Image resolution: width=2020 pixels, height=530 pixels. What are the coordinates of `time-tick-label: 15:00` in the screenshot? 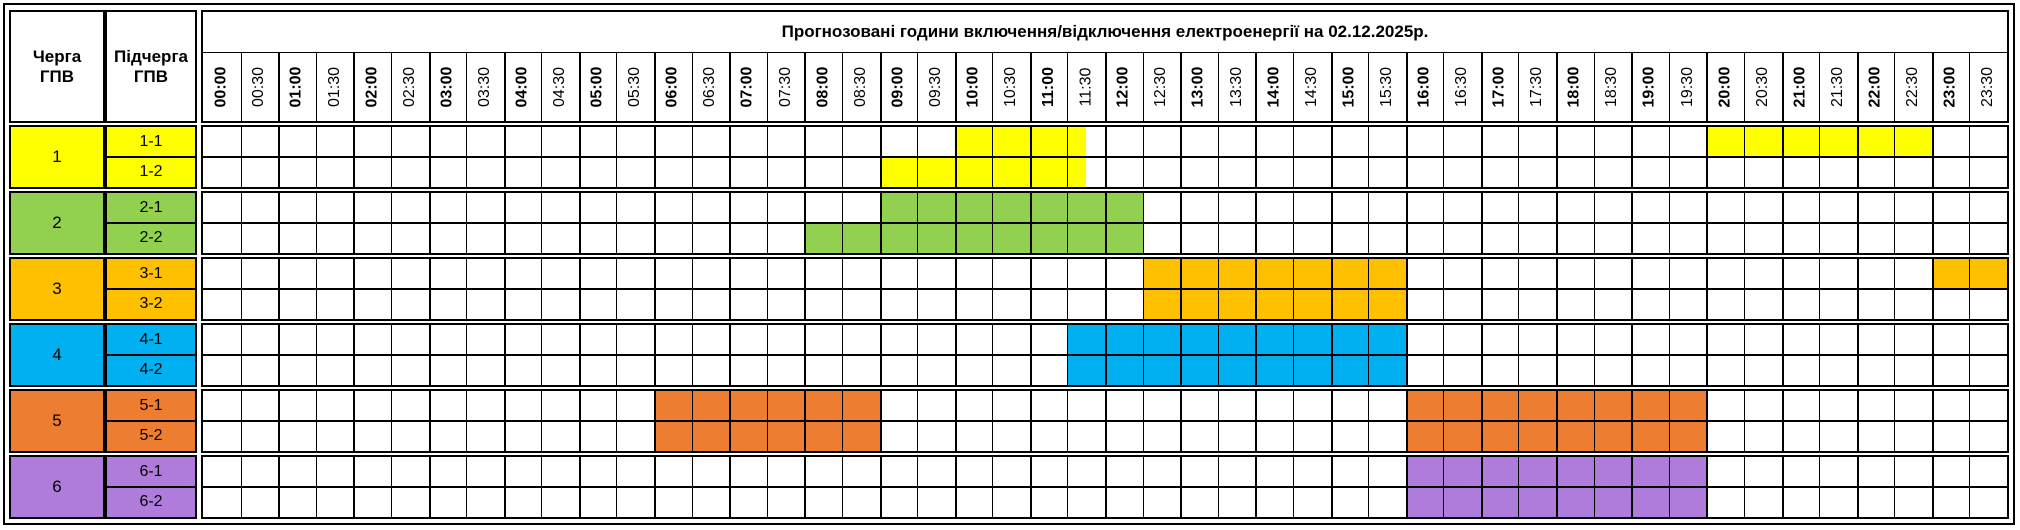 It's located at (1349, 87).